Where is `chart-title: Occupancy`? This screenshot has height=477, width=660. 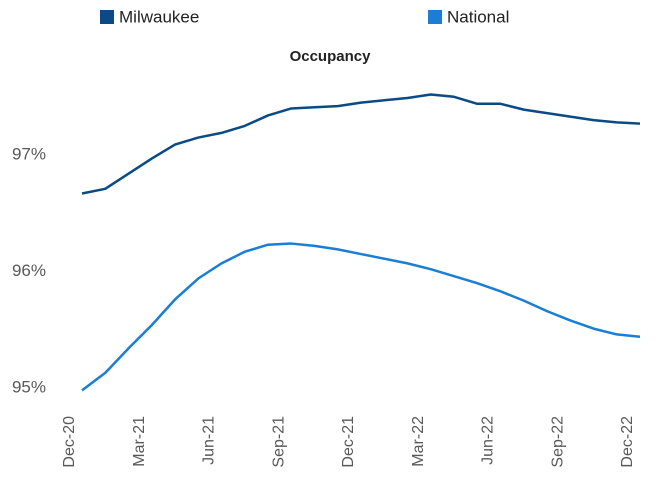 chart-title: Occupancy is located at coordinates (331, 56).